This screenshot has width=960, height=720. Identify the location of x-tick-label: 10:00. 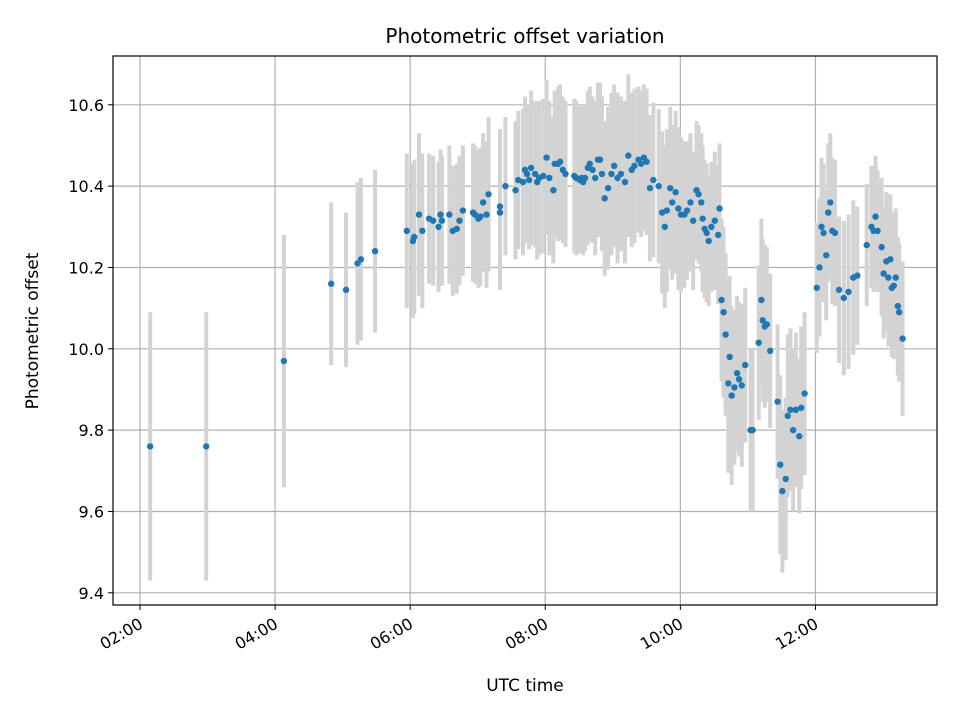
(661, 634).